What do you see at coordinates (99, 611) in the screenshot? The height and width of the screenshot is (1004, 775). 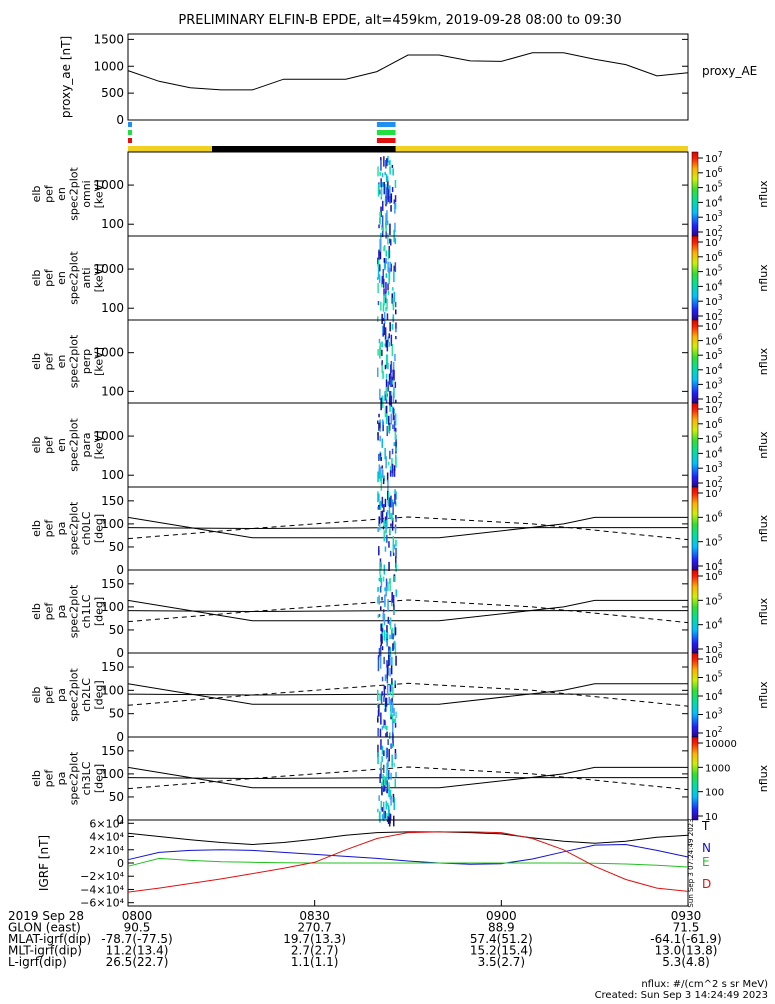 I see `panel-ylabel-line: [deg]` at bounding box center [99, 611].